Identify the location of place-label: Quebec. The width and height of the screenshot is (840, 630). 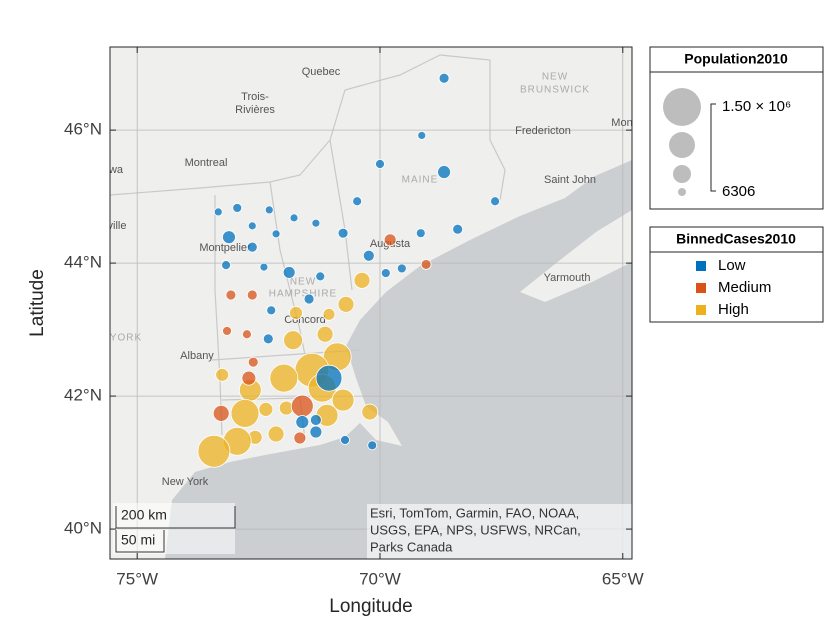
(321, 72).